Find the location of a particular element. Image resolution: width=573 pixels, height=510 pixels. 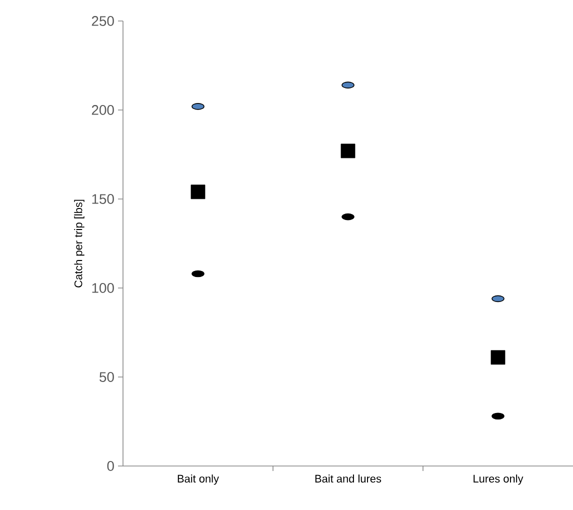

y-tick-label: 200 is located at coordinates (103, 110).